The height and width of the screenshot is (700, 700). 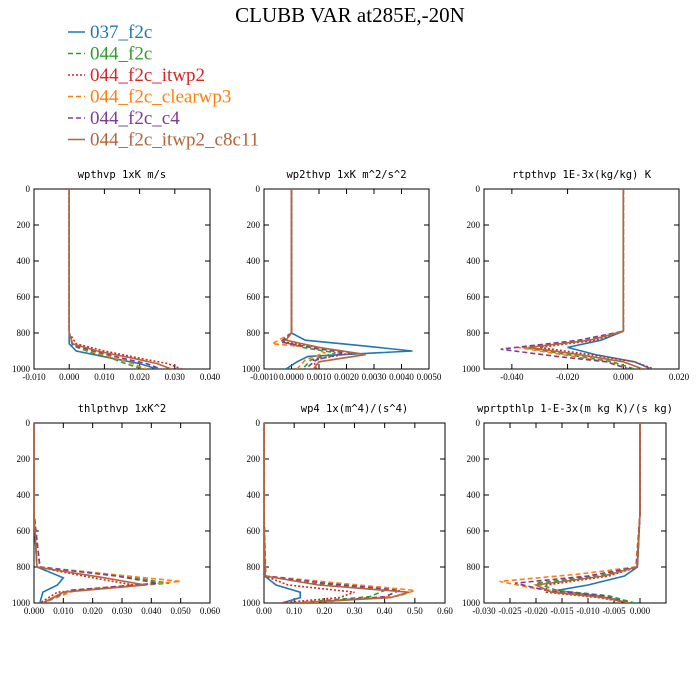 I want to click on panel-title: wp4 1x(m^4)/(s^4), so click(x=354, y=409).